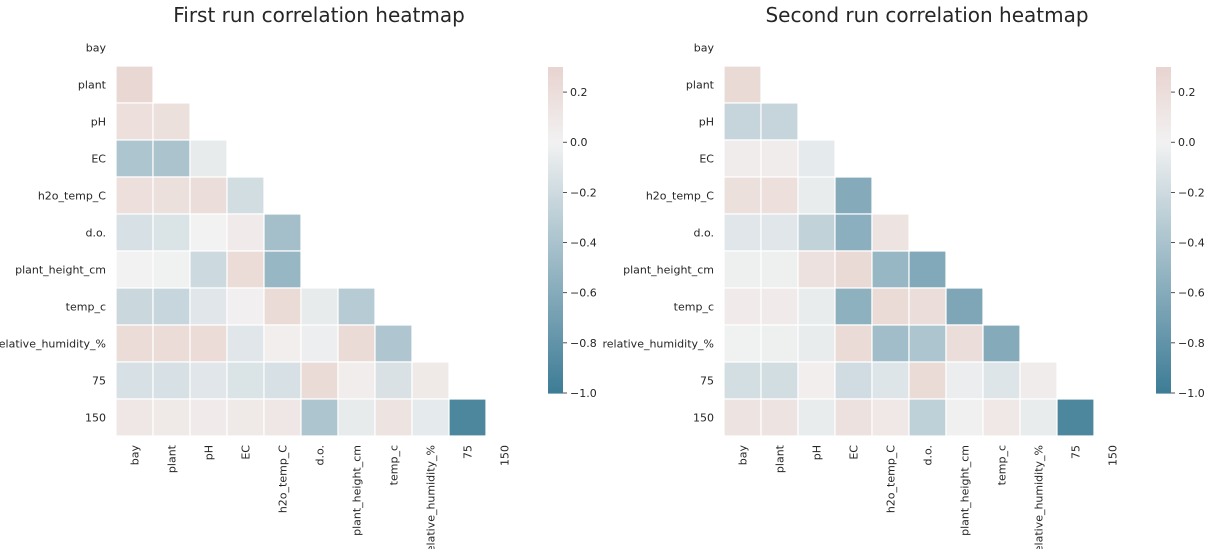  I want to click on chart-title: First run correlation heatmap, so click(319, 15).